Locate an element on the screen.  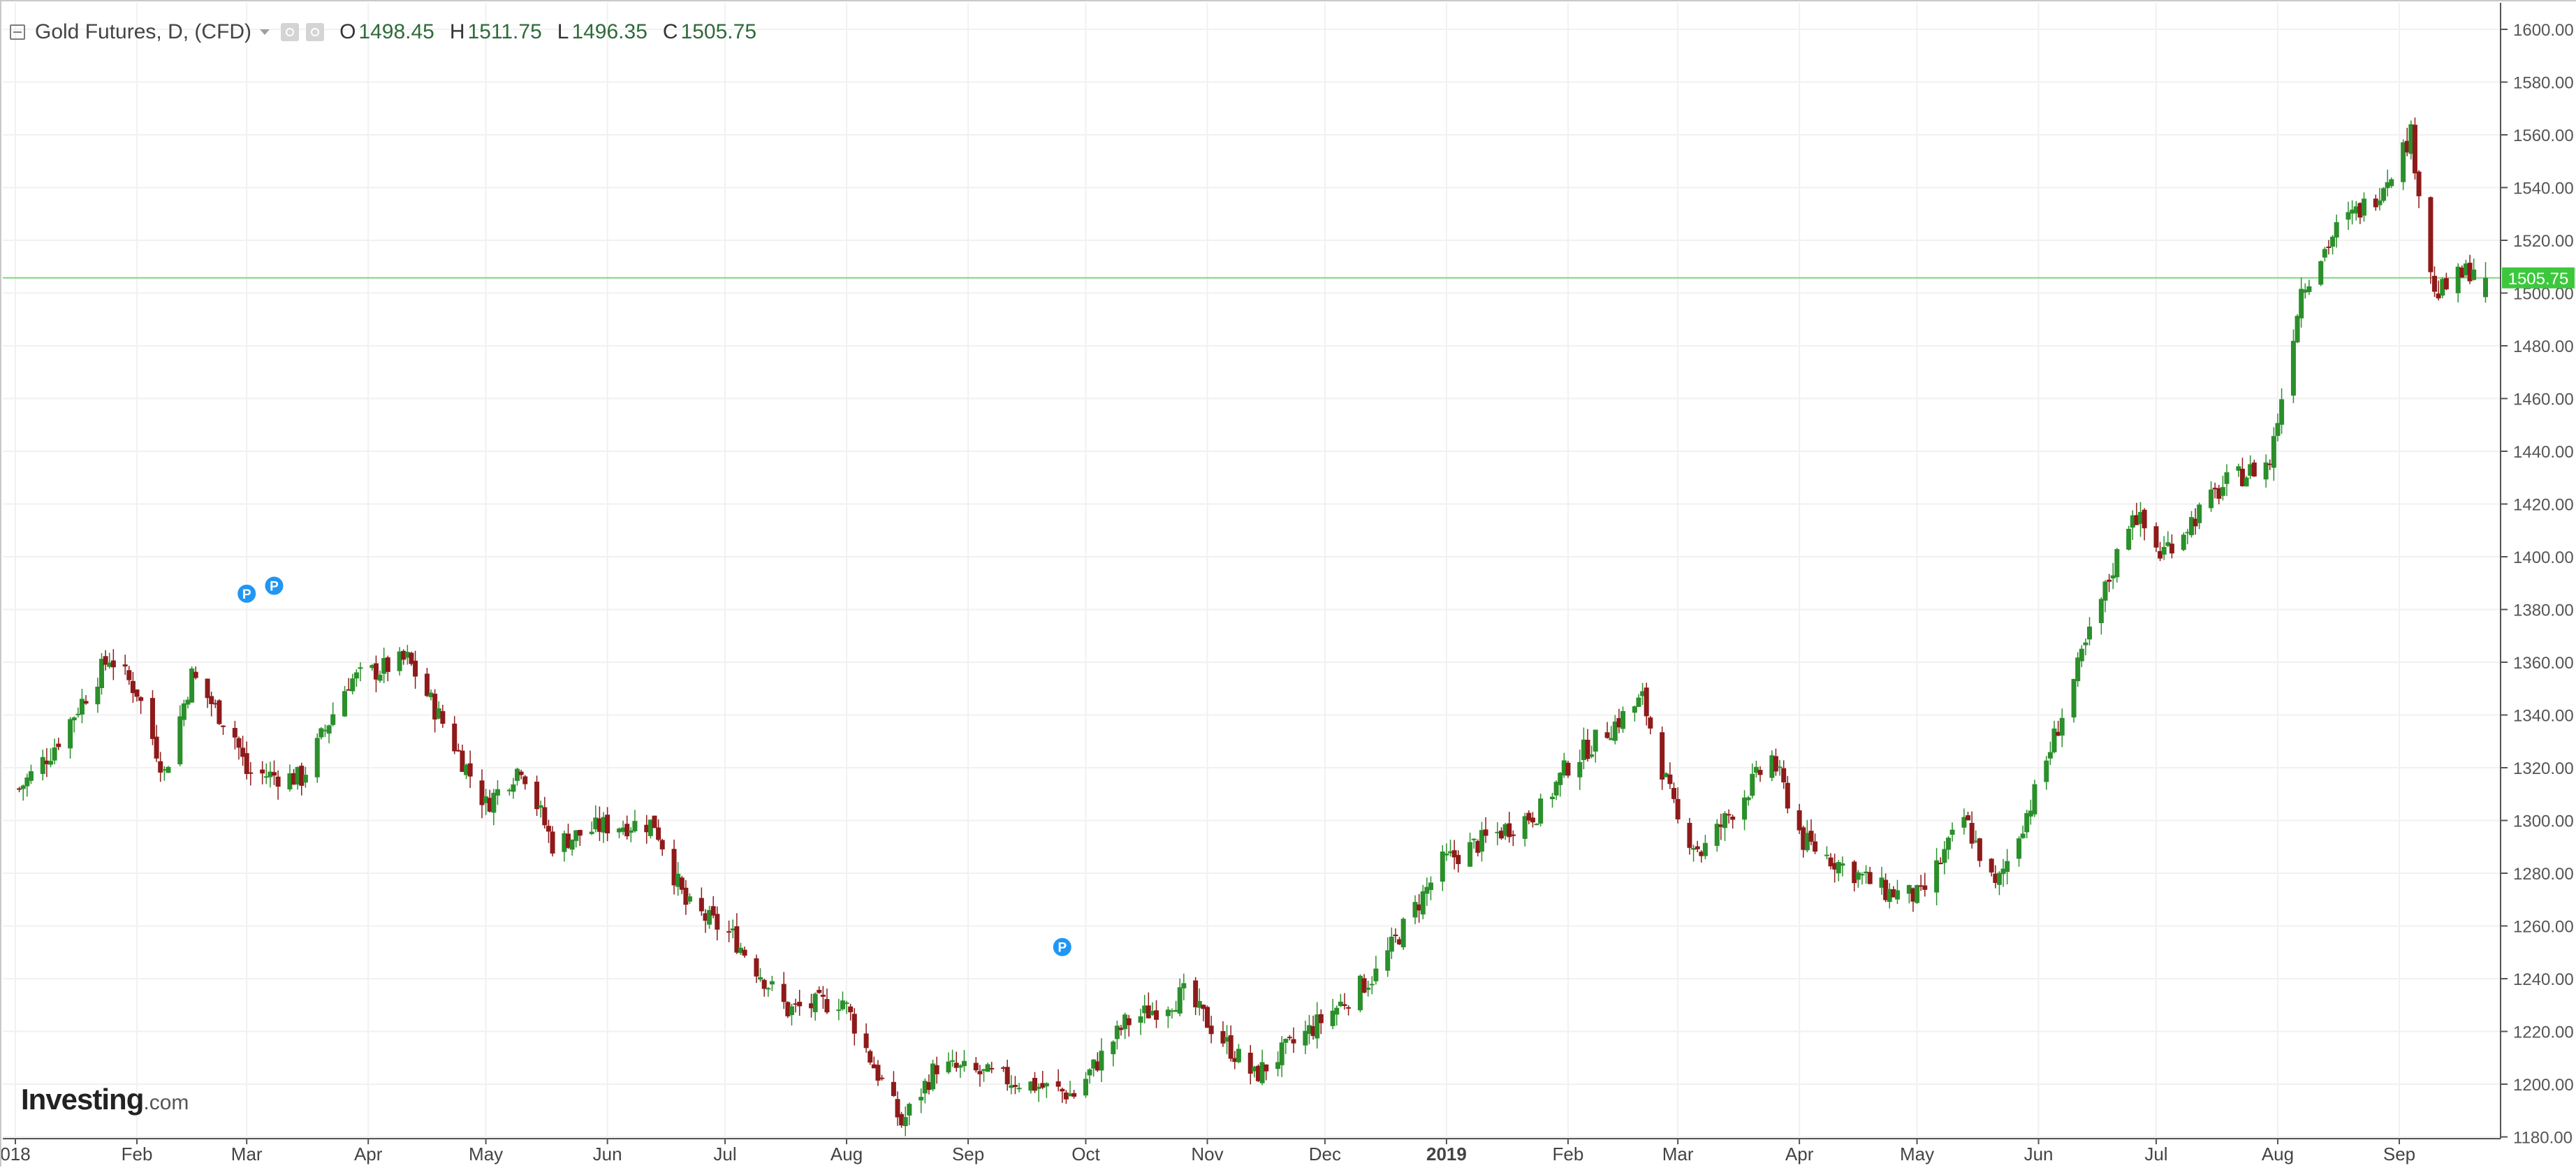
y-tick-label: 1260.00 is located at coordinates (2543, 927).